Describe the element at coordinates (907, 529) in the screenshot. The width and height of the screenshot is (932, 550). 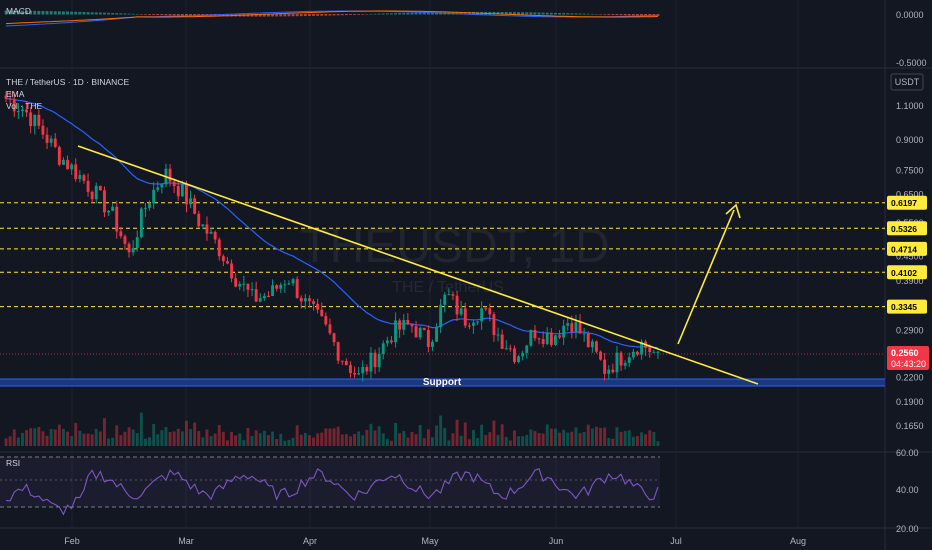
I see `rsi-tick-20: 20.00` at that location.